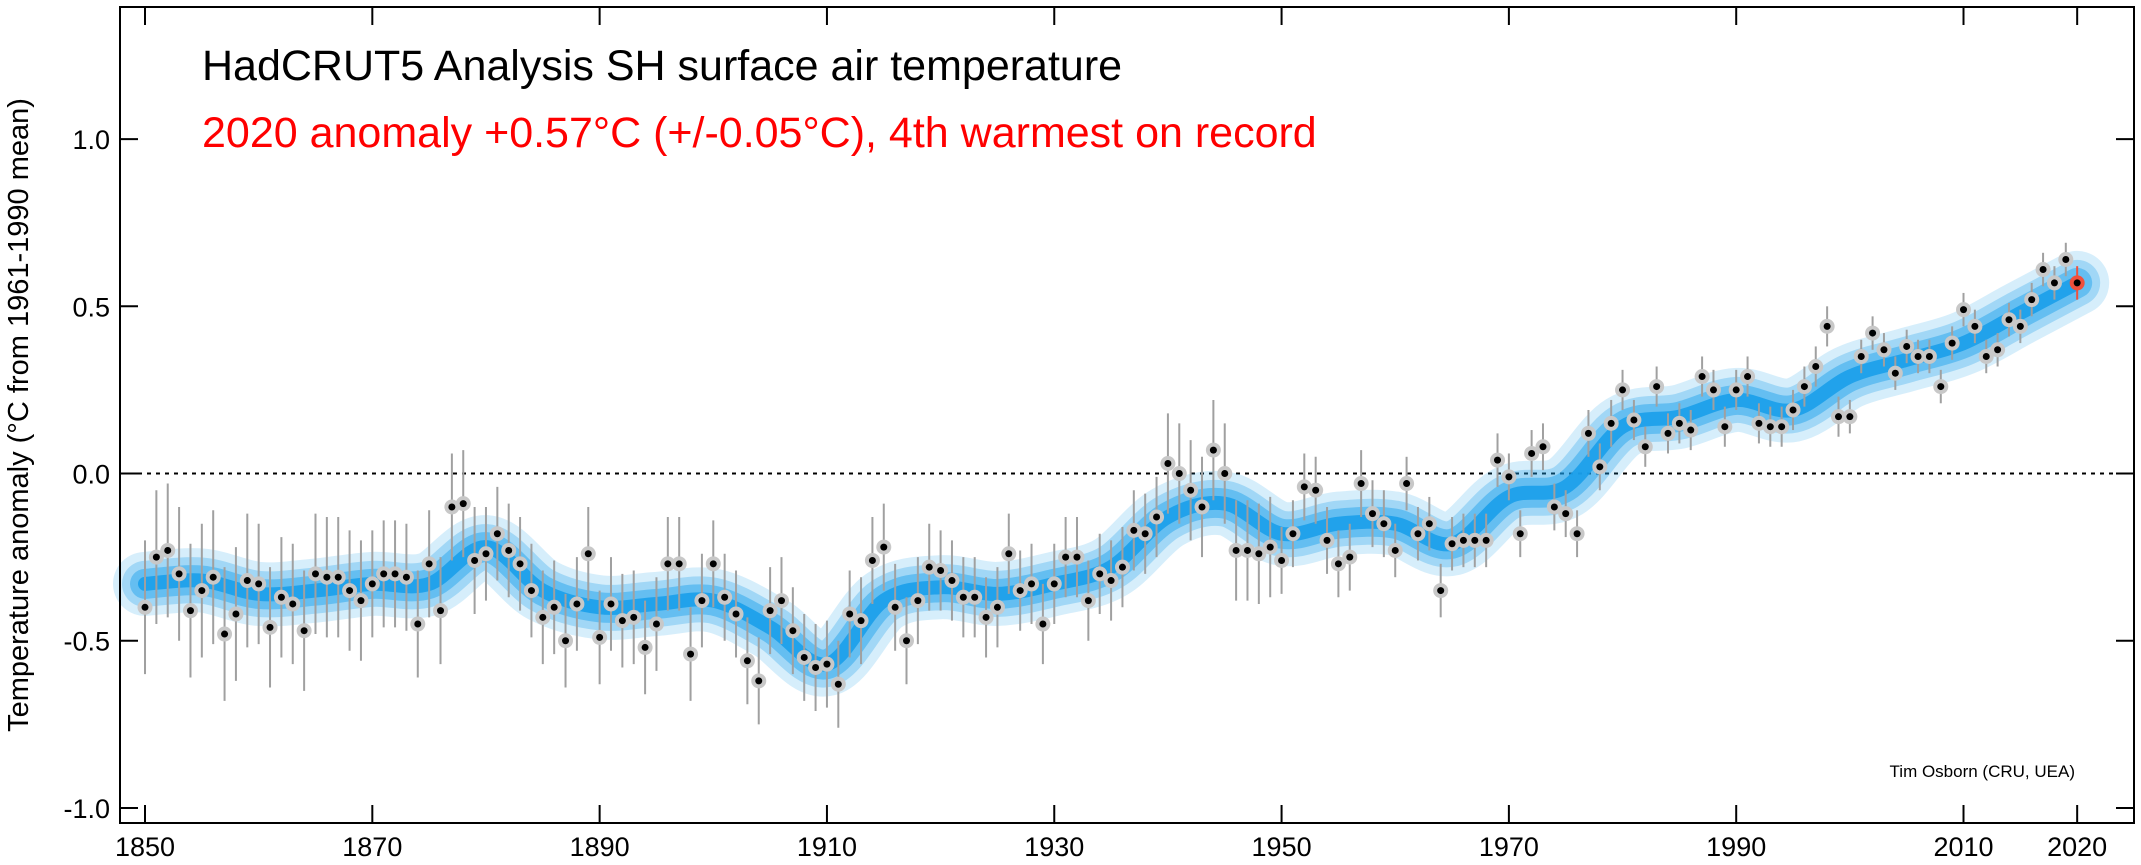  What do you see at coordinates (1963, 847) in the screenshot?
I see `x-tick-label: 2010` at bounding box center [1963, 847].